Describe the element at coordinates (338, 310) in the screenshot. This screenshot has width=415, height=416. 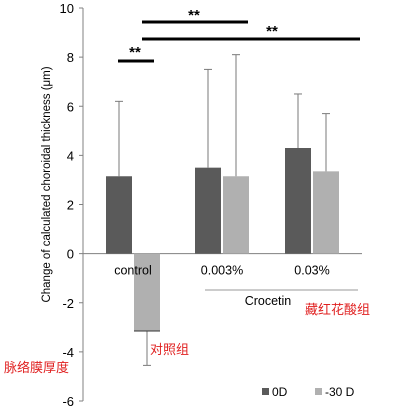
I see `crocetin-chinese-label: 藏红花酸组` at that location.